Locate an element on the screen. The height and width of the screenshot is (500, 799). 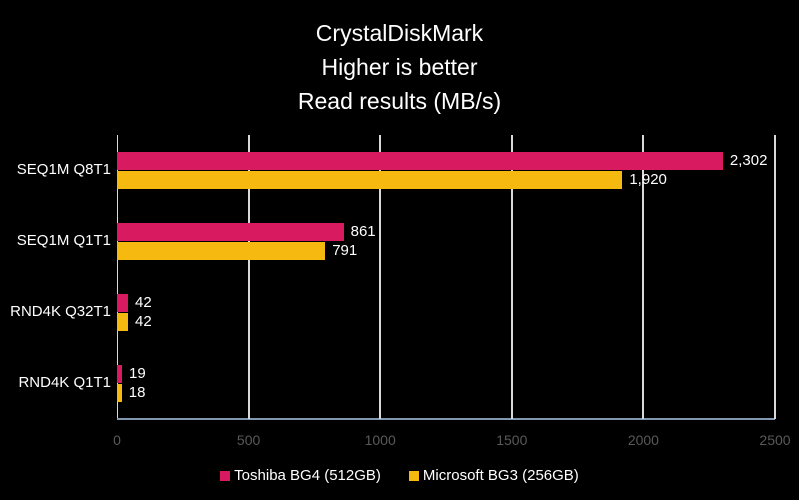
x-tick-label: 1500 is located at coordinates (512, 440).